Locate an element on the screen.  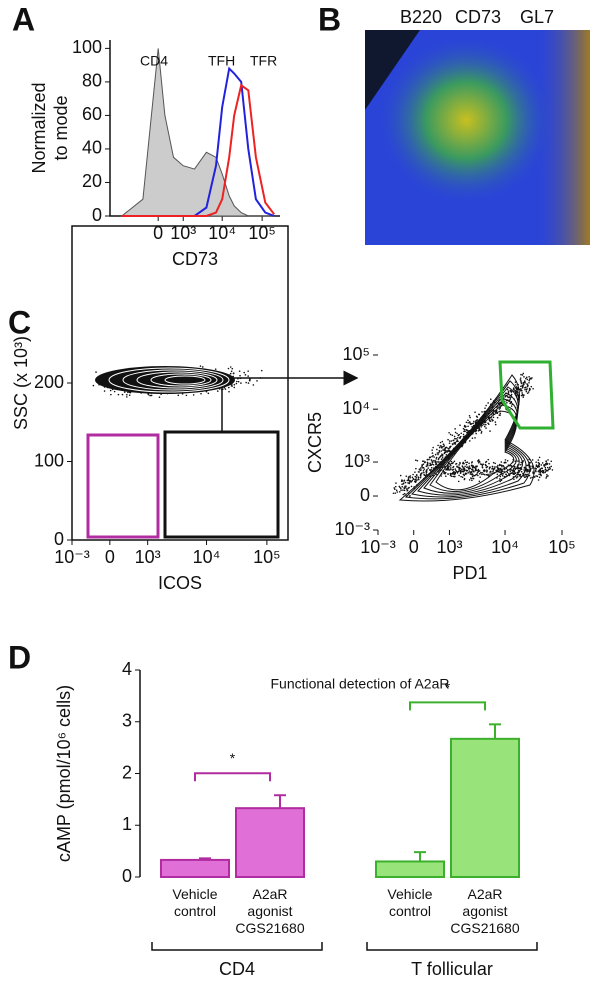
y-tick-label: 20 is located at coordinates (92, 181).